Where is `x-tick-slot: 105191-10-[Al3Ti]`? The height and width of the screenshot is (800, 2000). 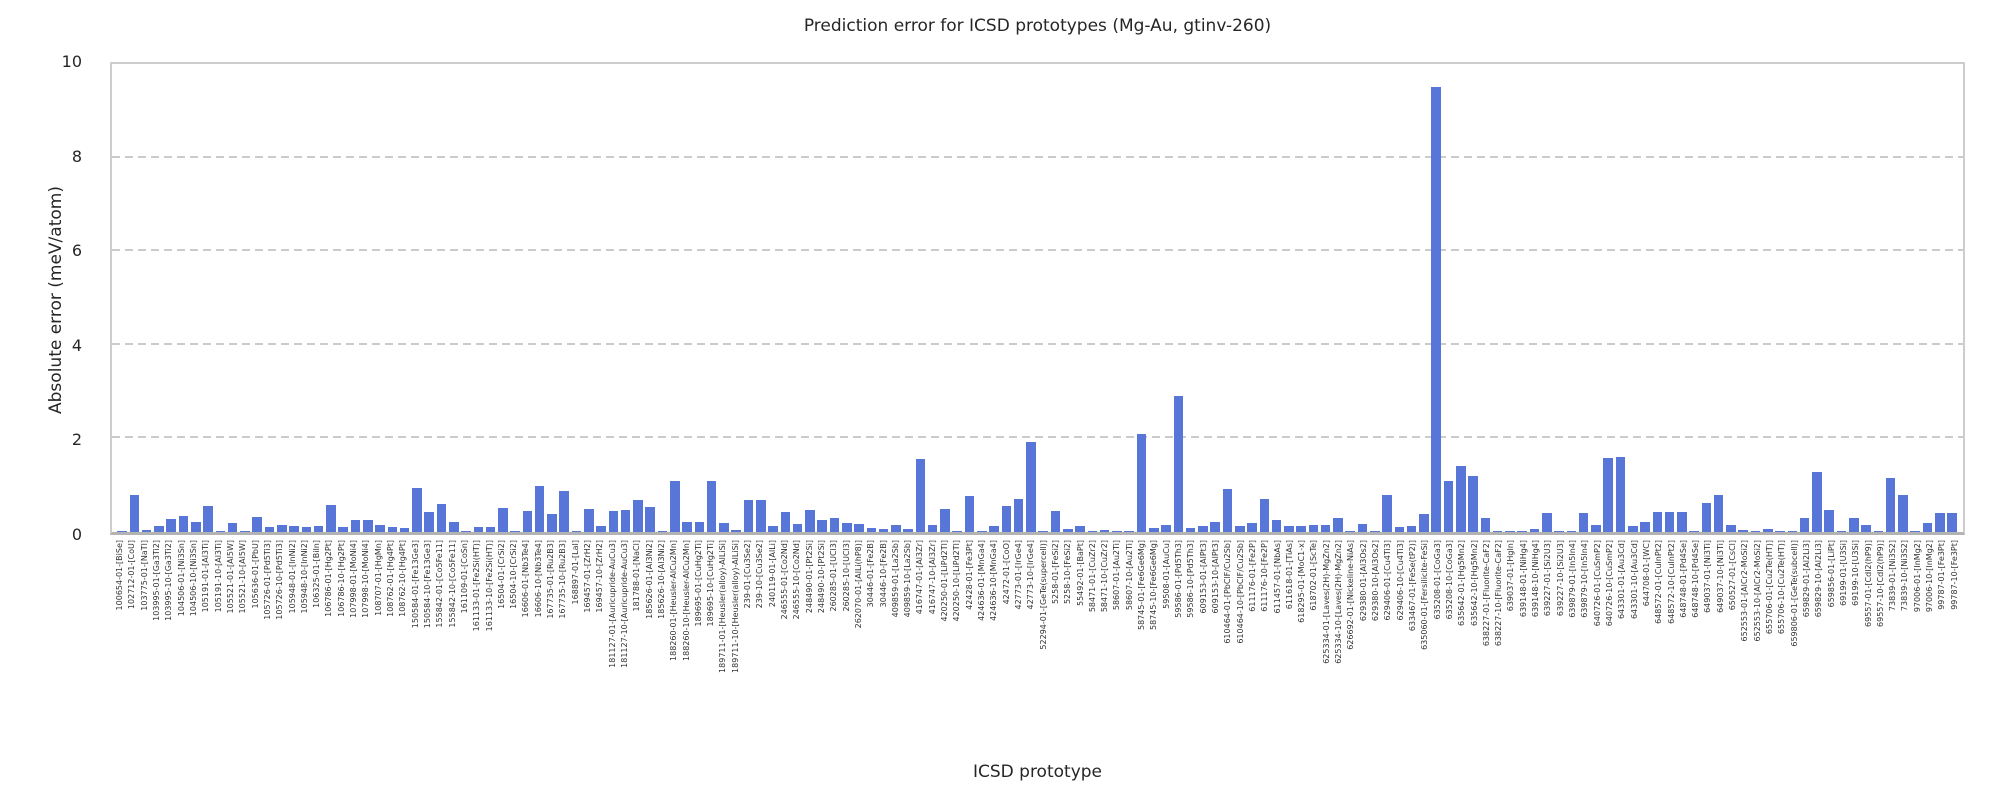 x-tick-slot: 105191-10-[Al3Ti] is located at coordinates (219, 646).